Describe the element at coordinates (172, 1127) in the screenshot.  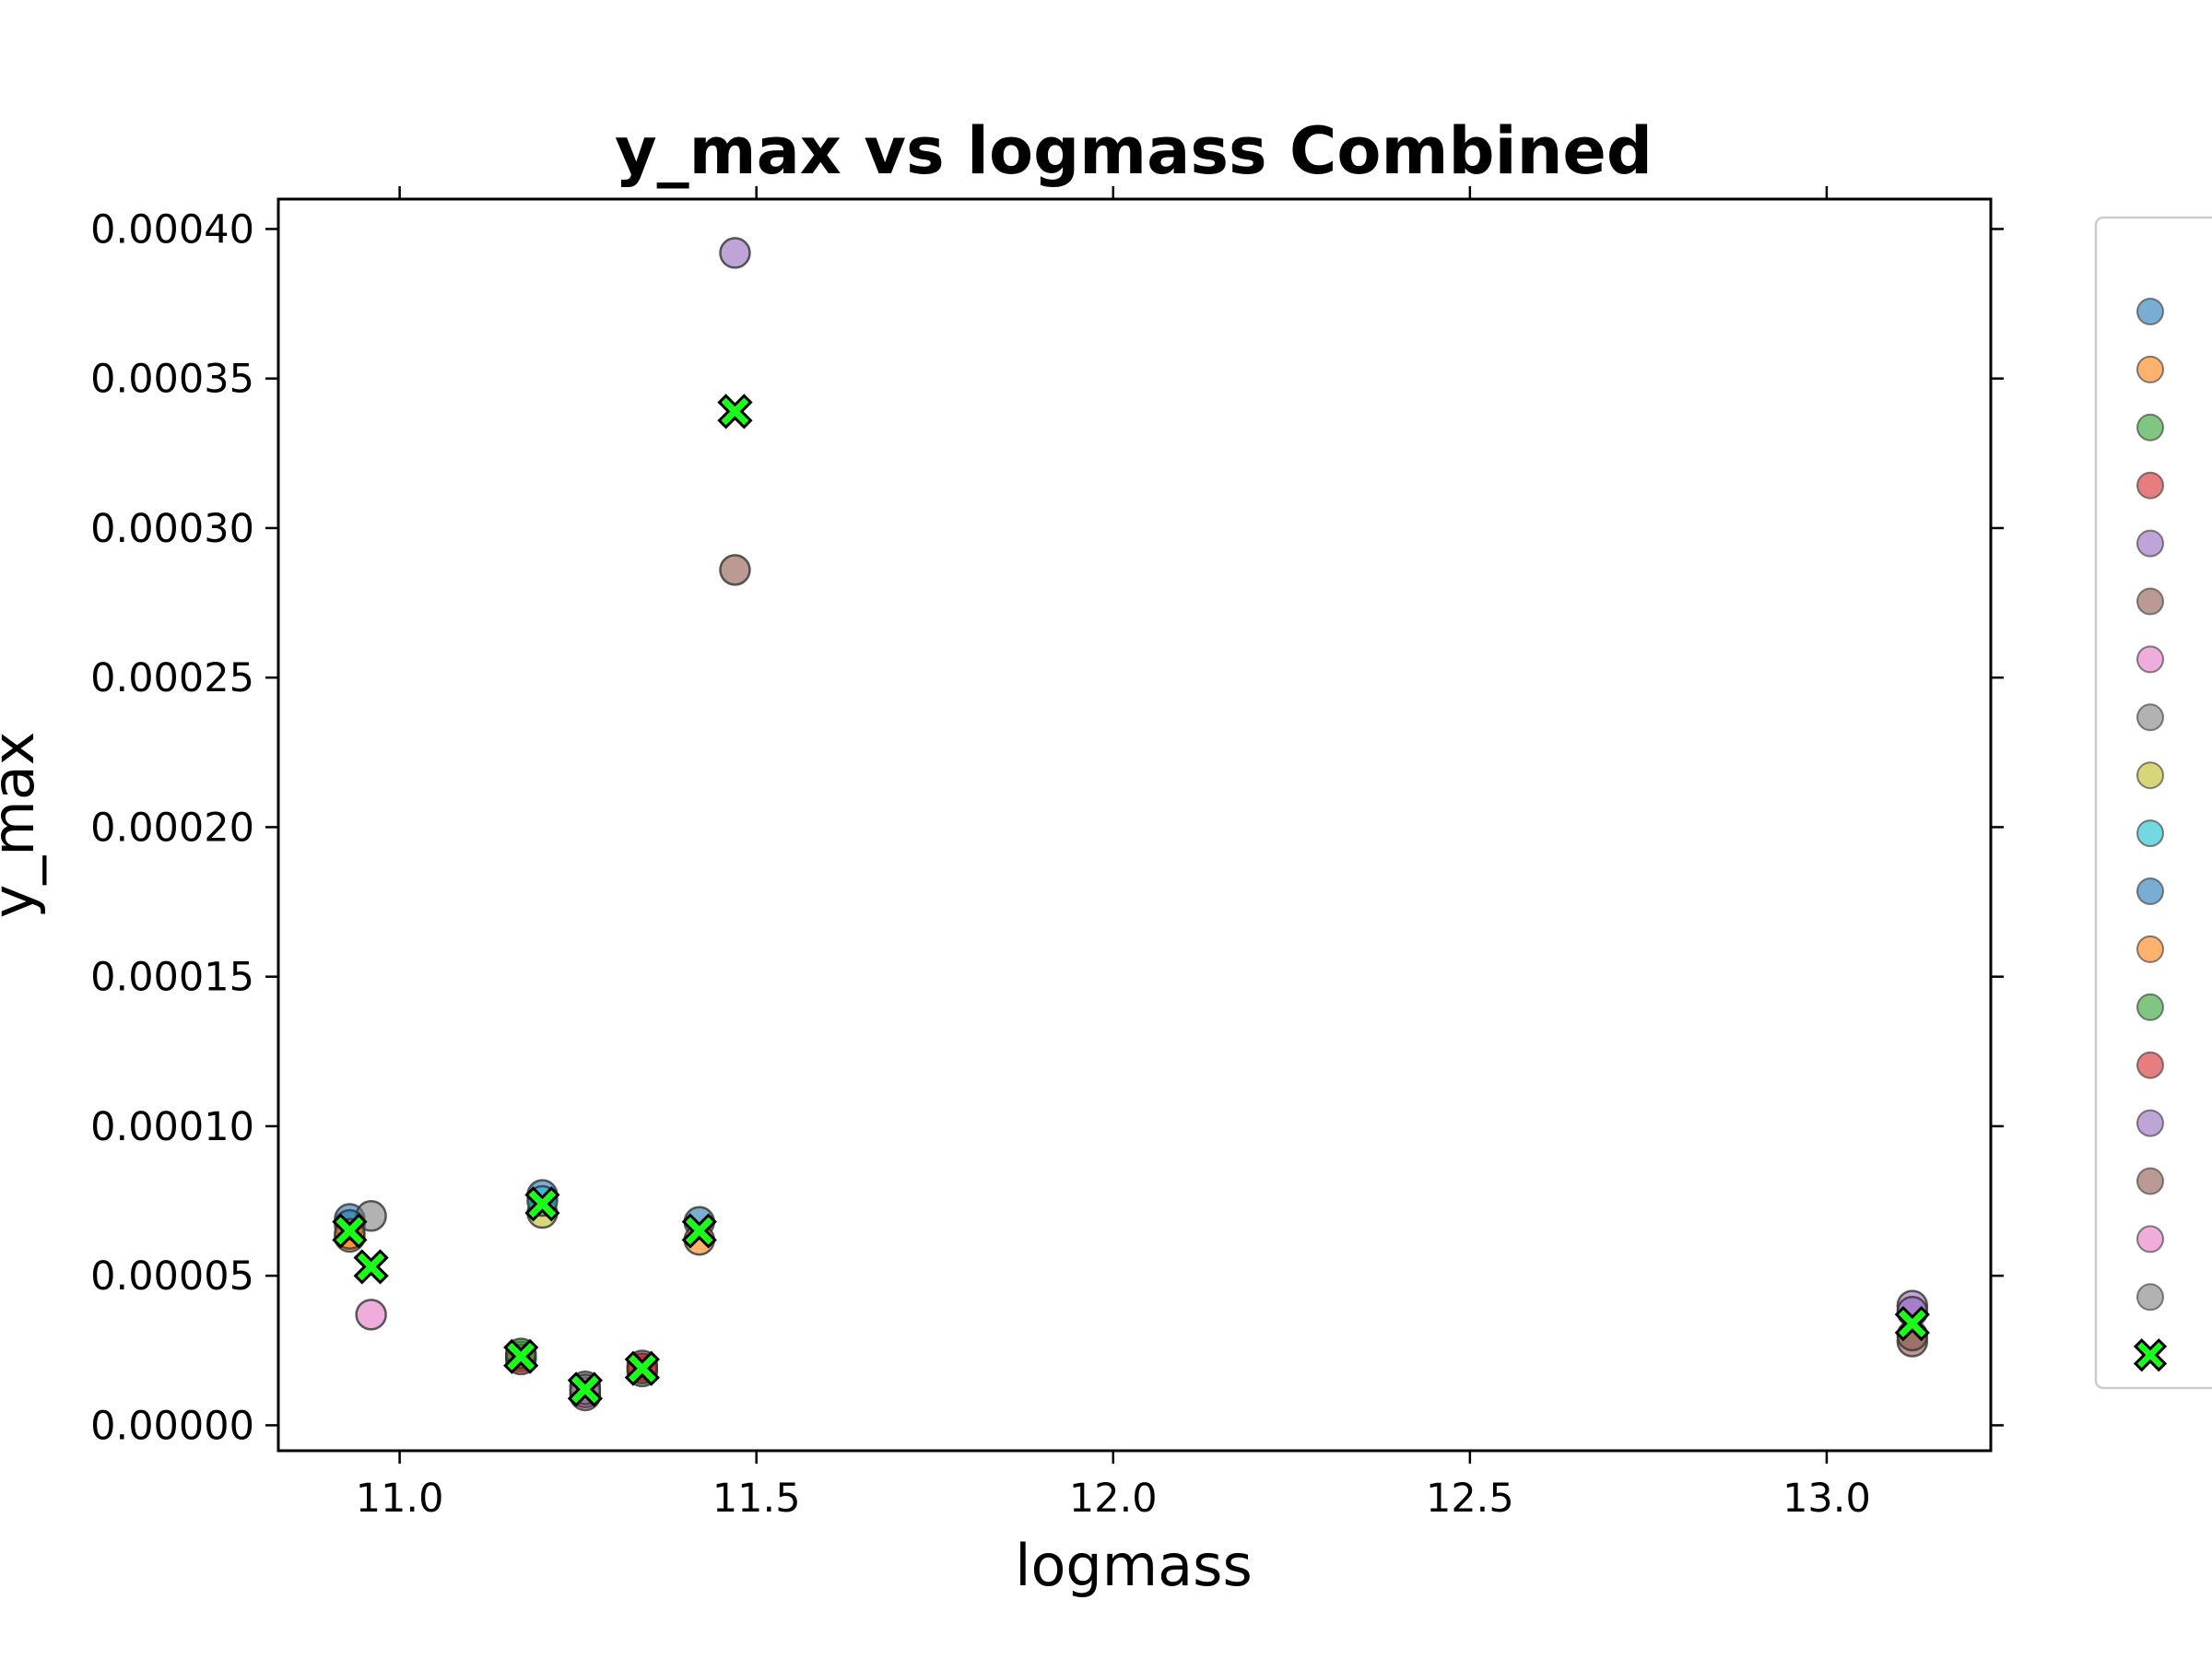
I see `y-tick-label: 0.00010` at that location.